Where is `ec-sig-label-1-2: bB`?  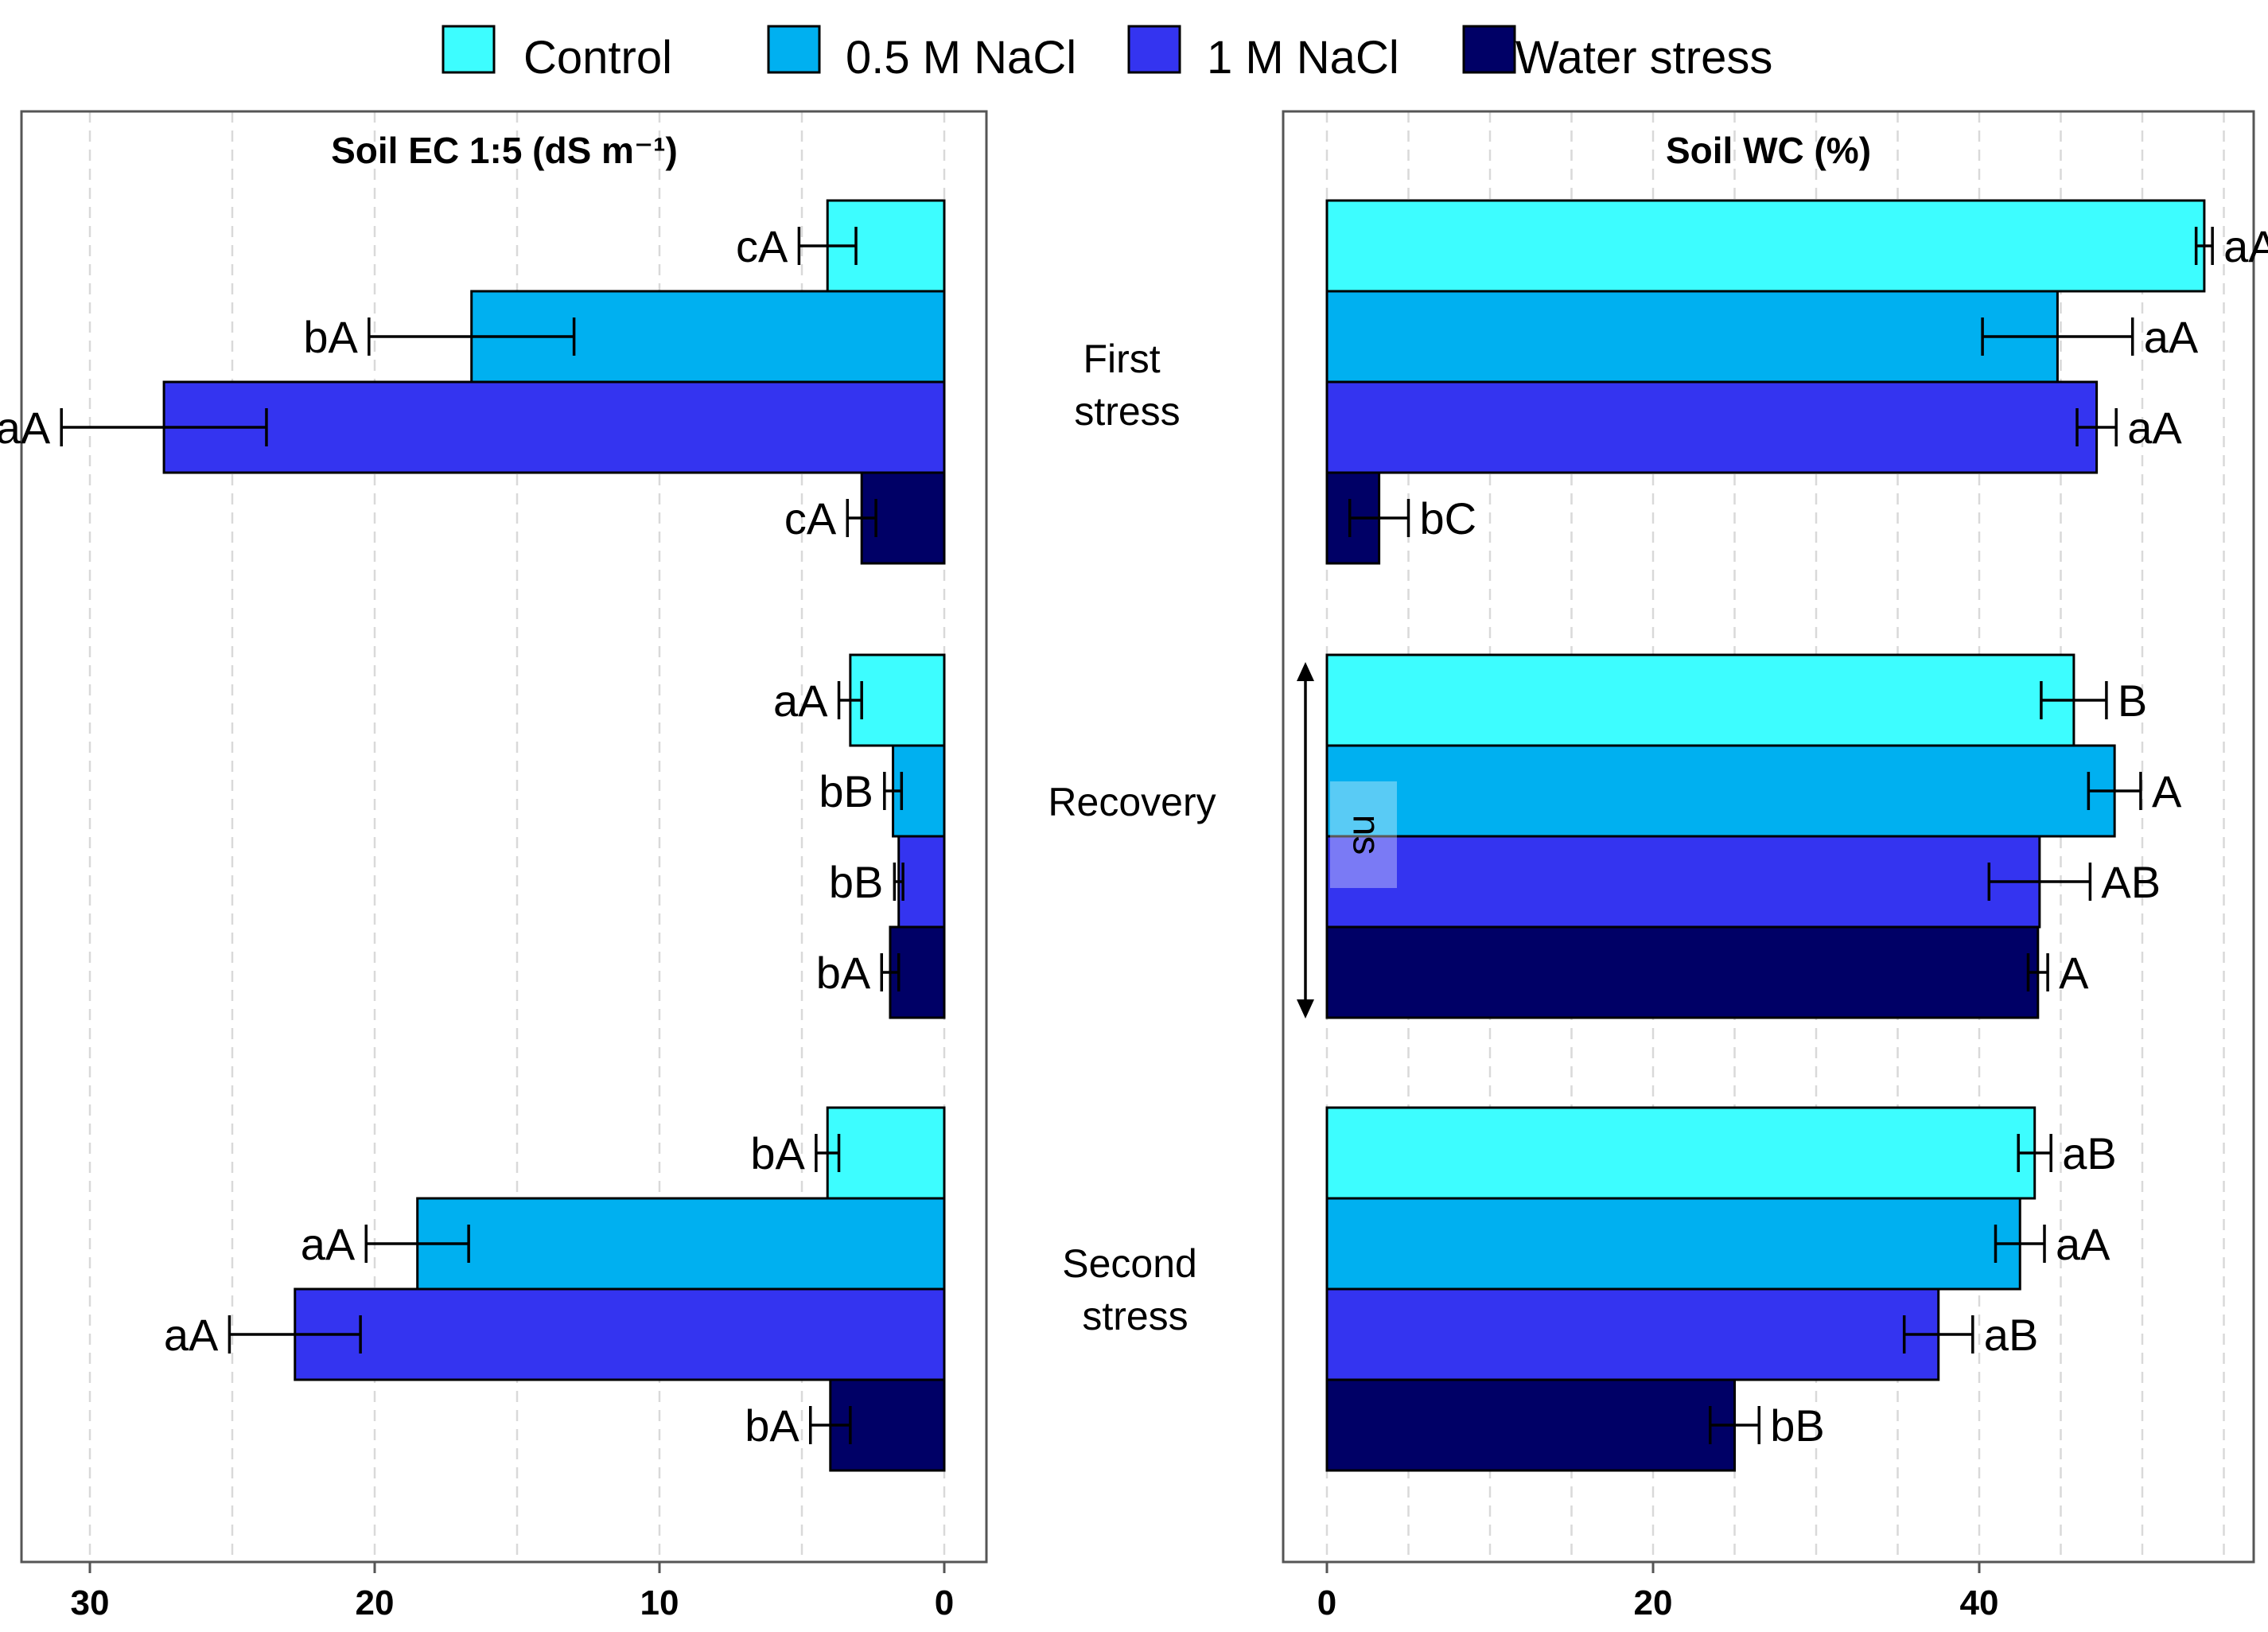 ec-sig-label-1-2: bB is located at coordinates (856, 882).